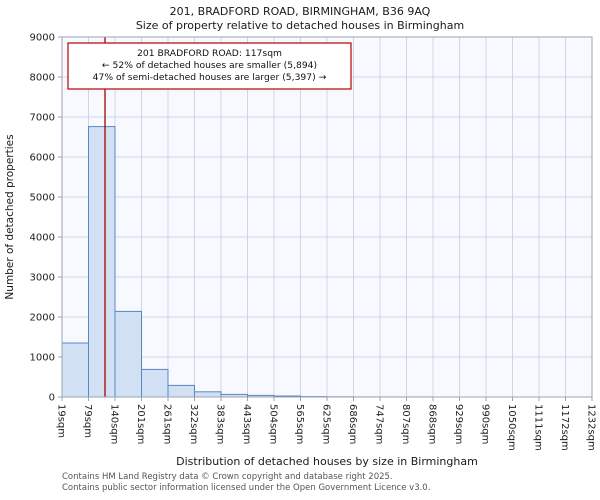  Describe the element at coordinates (114, 424) in the screenshot. I see `svg-text: 140sqm` at that location.